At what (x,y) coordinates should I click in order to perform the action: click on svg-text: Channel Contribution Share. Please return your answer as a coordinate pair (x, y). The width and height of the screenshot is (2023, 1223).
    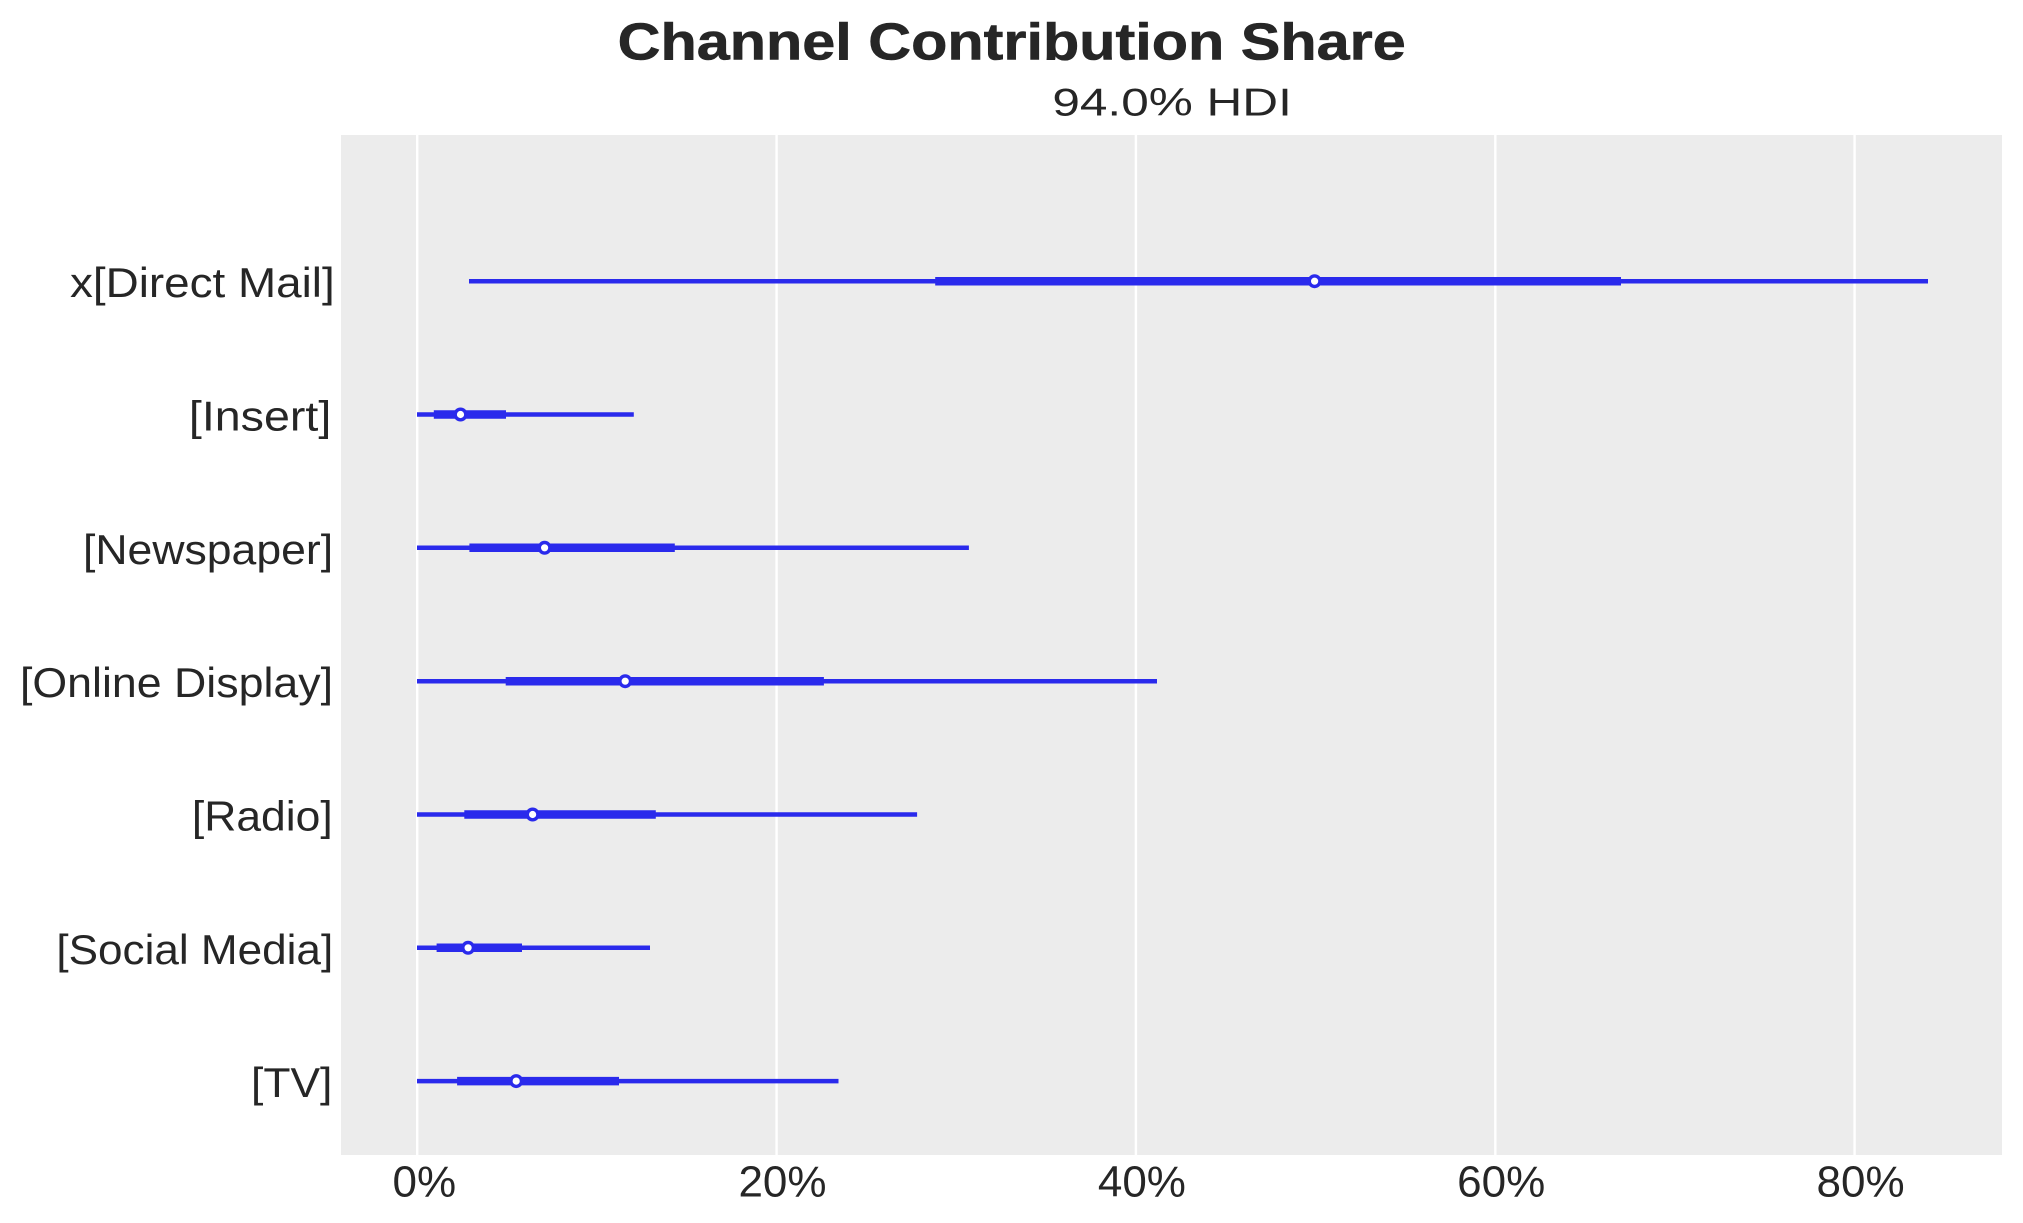
    Looking at the image, I should click on (1012, 42).